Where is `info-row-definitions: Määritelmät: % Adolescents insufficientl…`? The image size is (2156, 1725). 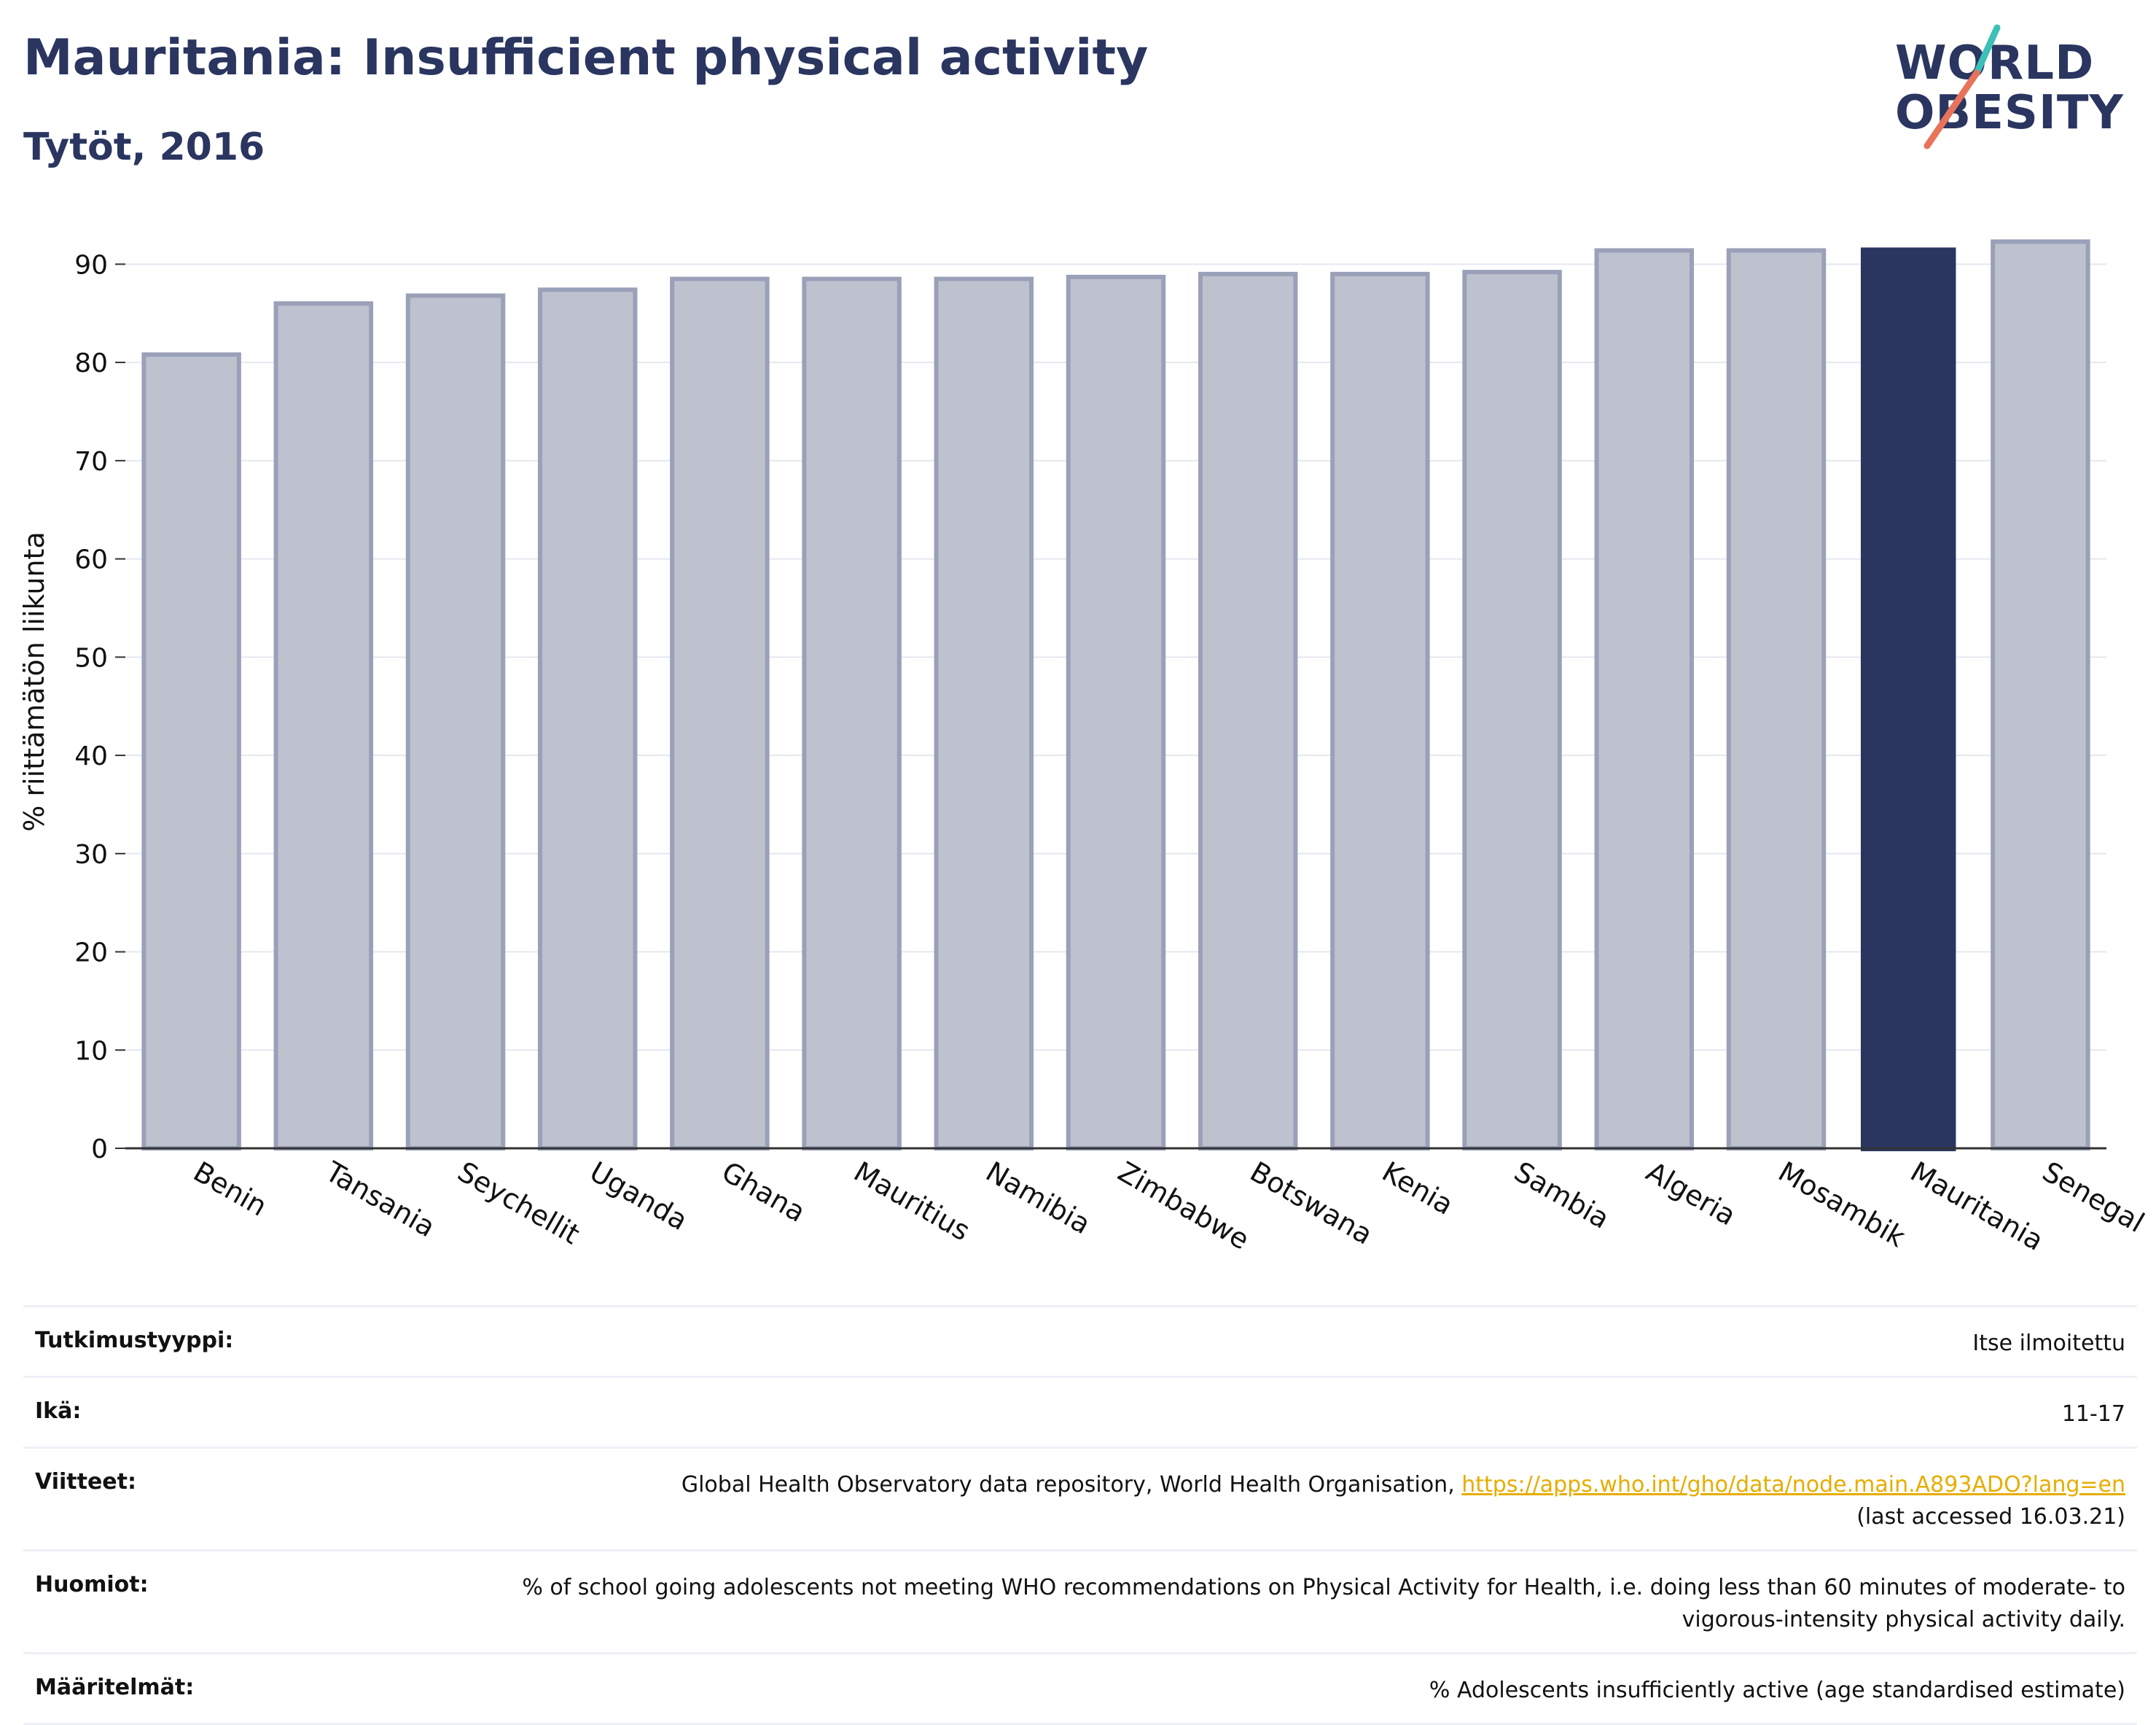 info-row-definitions: Määritelmät: % Adolescents insufficientl… is located at coordinates (1080, 1688).